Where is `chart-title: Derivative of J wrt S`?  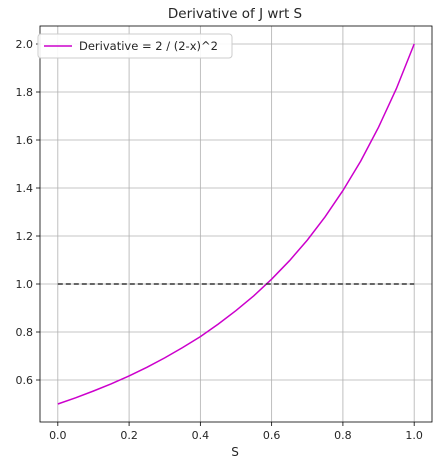 chart-title: Derivative of J wrt S is located at coordinates (235, 14).